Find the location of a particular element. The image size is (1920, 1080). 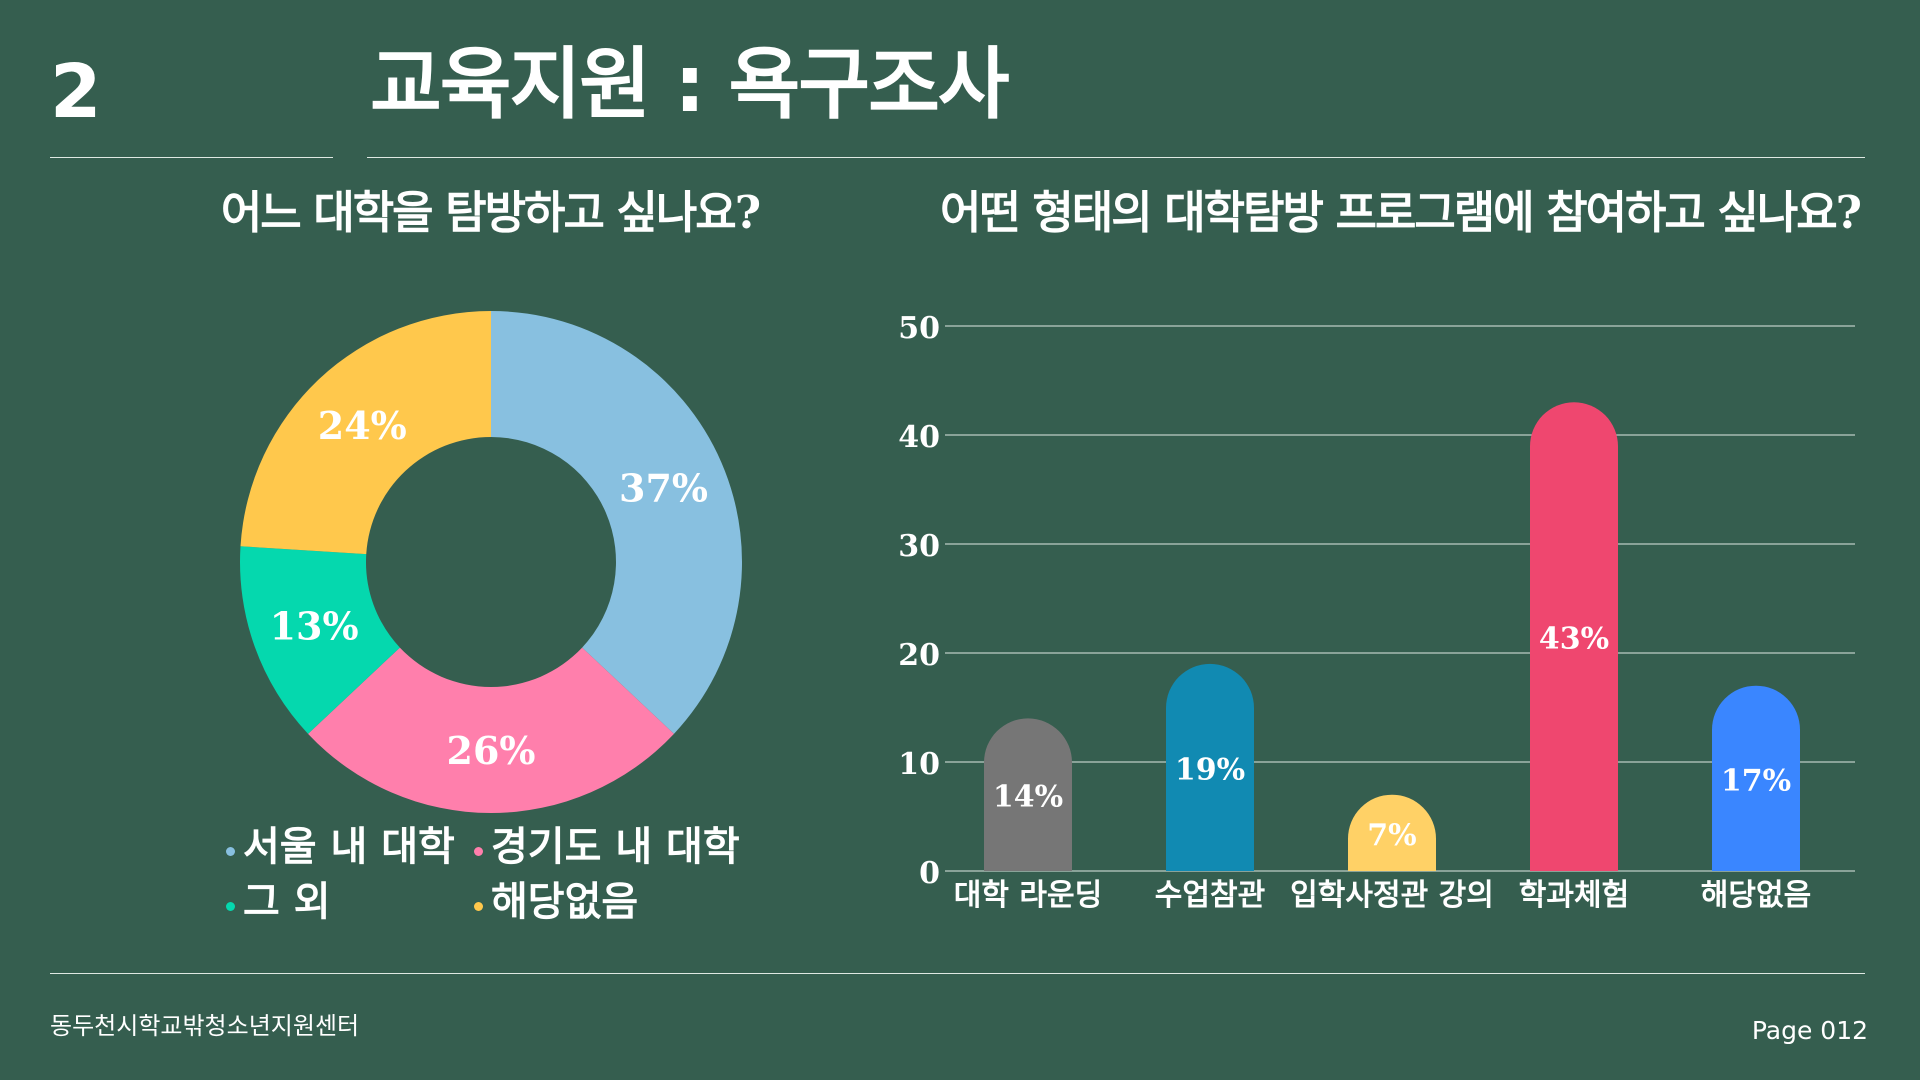

header-rule-left is located at coordinates (191, 157).